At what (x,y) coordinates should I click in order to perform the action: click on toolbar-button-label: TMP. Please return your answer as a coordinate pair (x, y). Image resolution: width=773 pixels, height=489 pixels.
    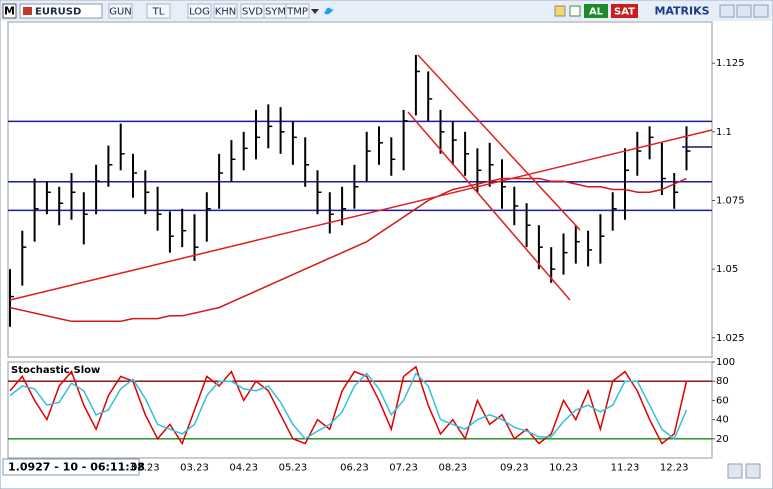
    Looking at the image, I should click on (297, 12).